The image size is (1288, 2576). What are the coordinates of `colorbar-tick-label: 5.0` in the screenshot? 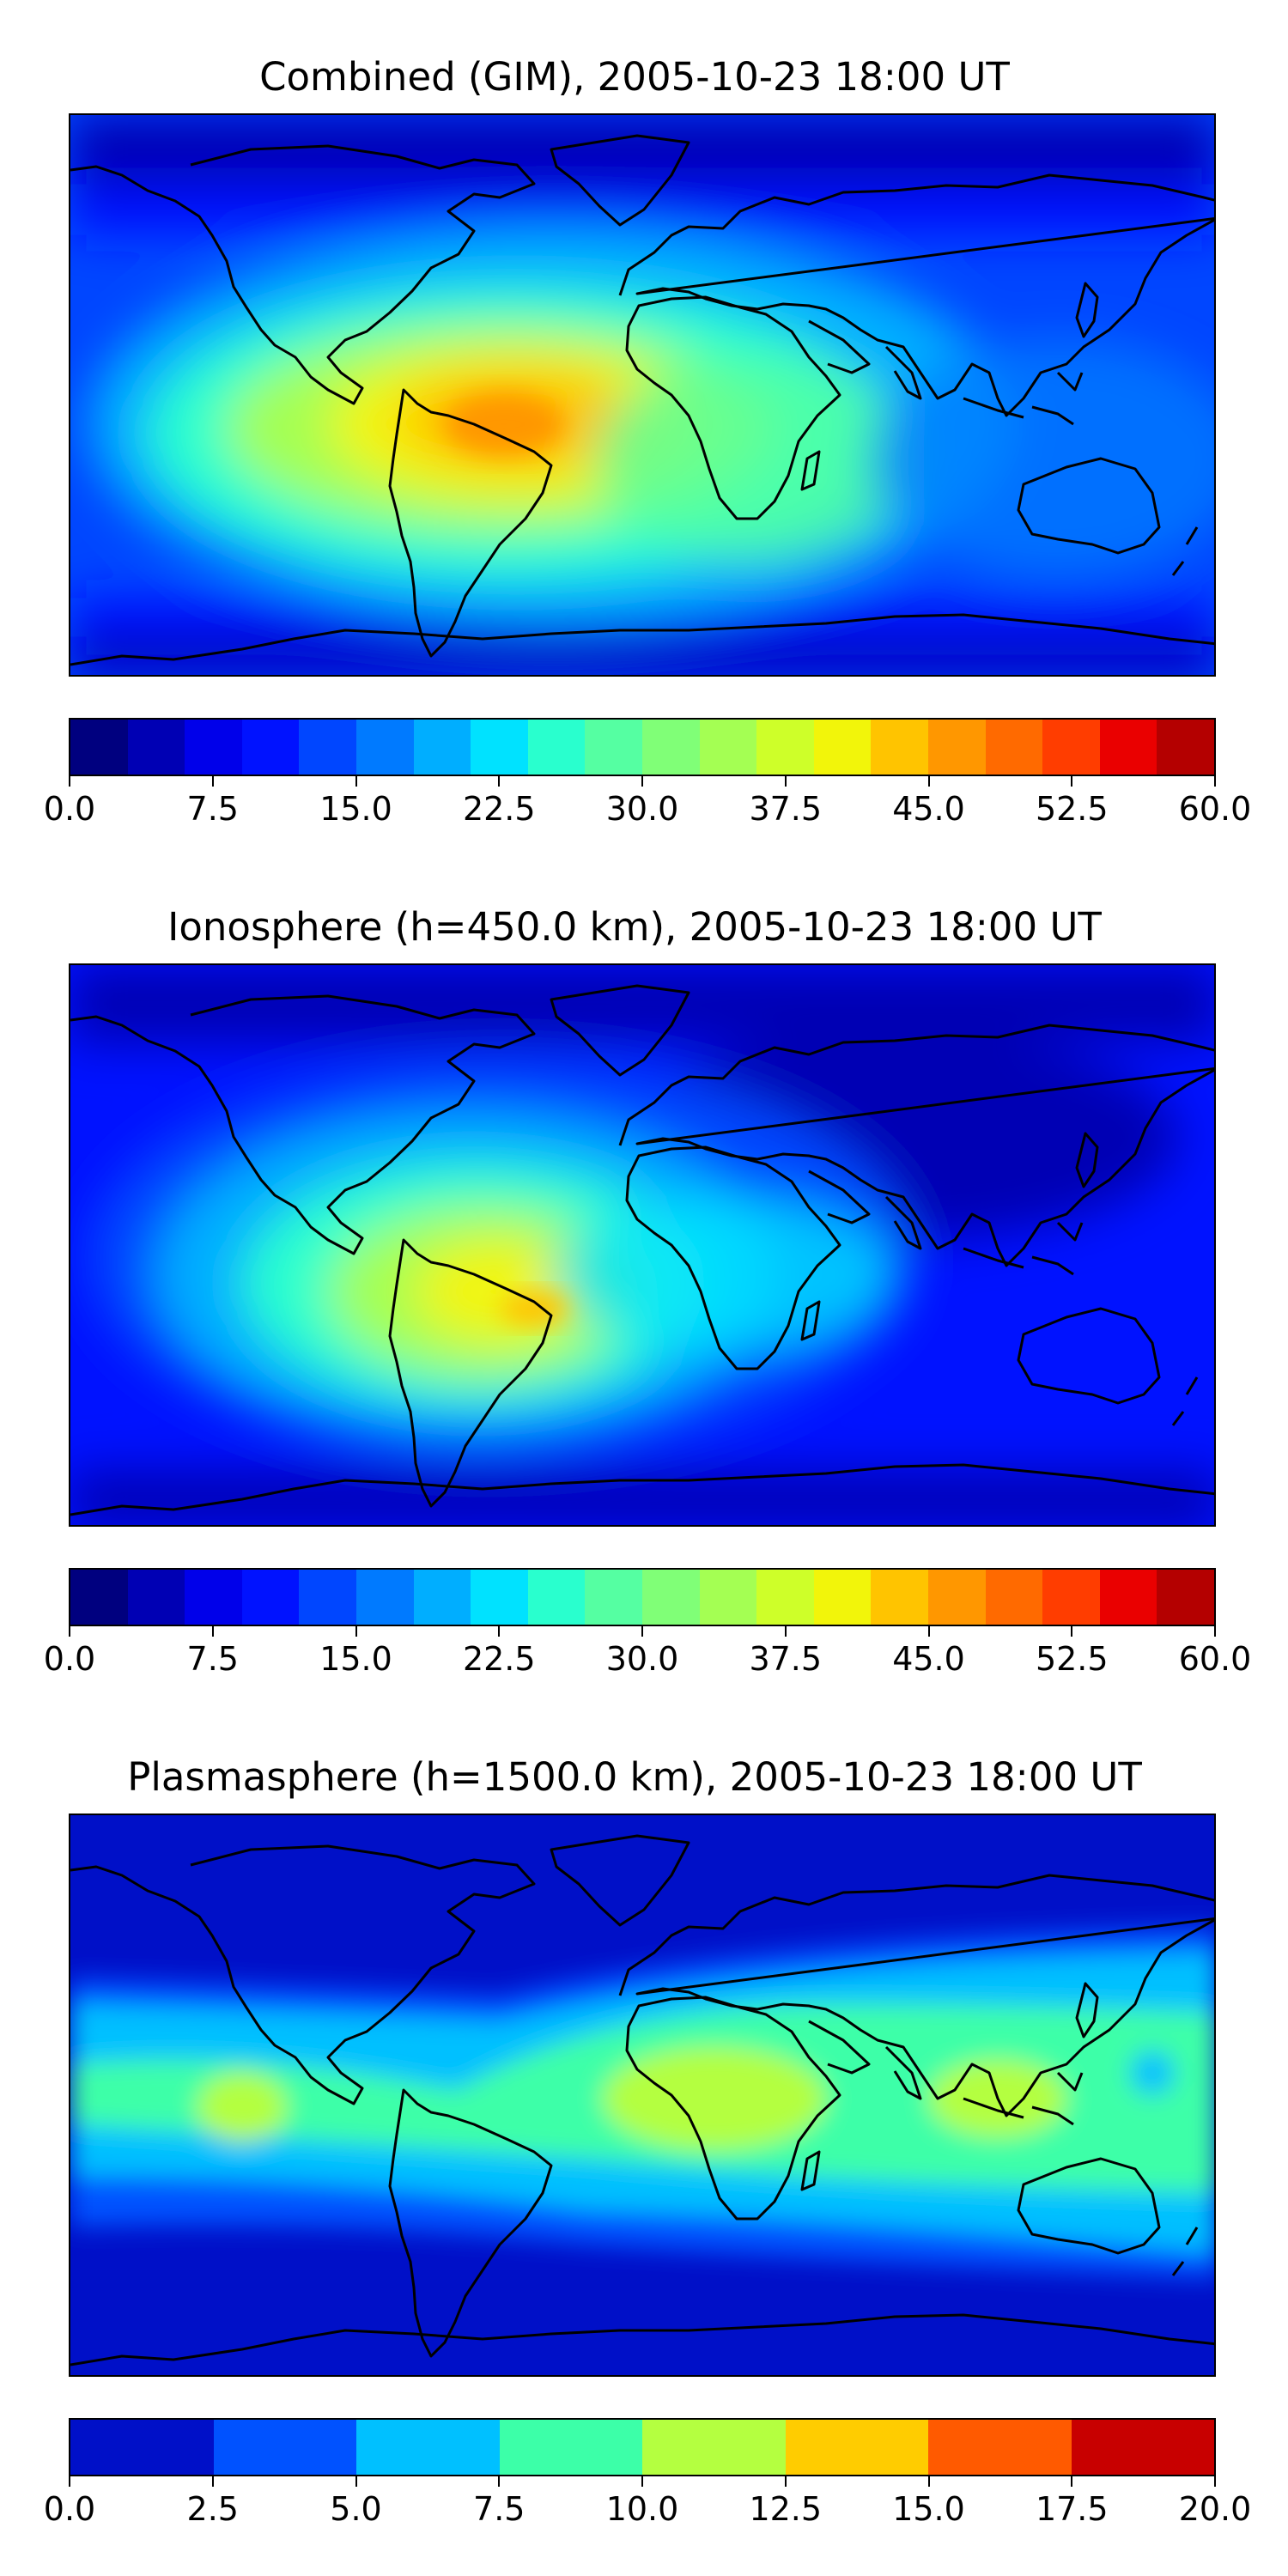 It's located at (356, 2509).